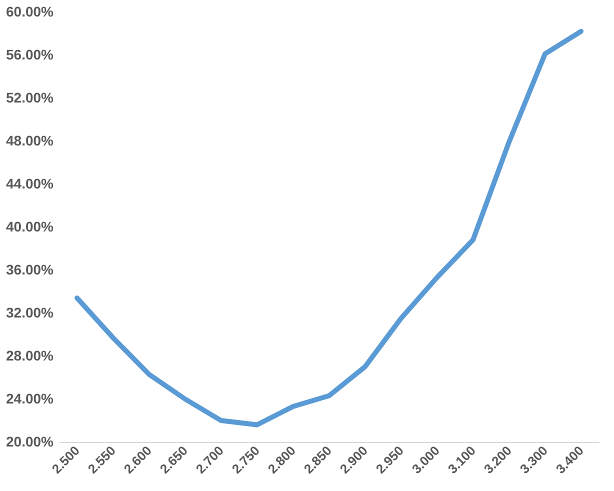  What do you see at coordinates (30, 226) in the screenshot?
I see `y-tick-label: 40.00%` at bounding box center [30, 226].